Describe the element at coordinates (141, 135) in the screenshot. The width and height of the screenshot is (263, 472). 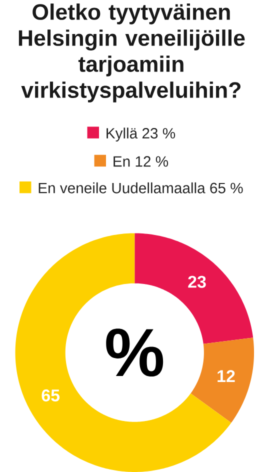
I see `legend-label: Kyllä 23 %` at that location.